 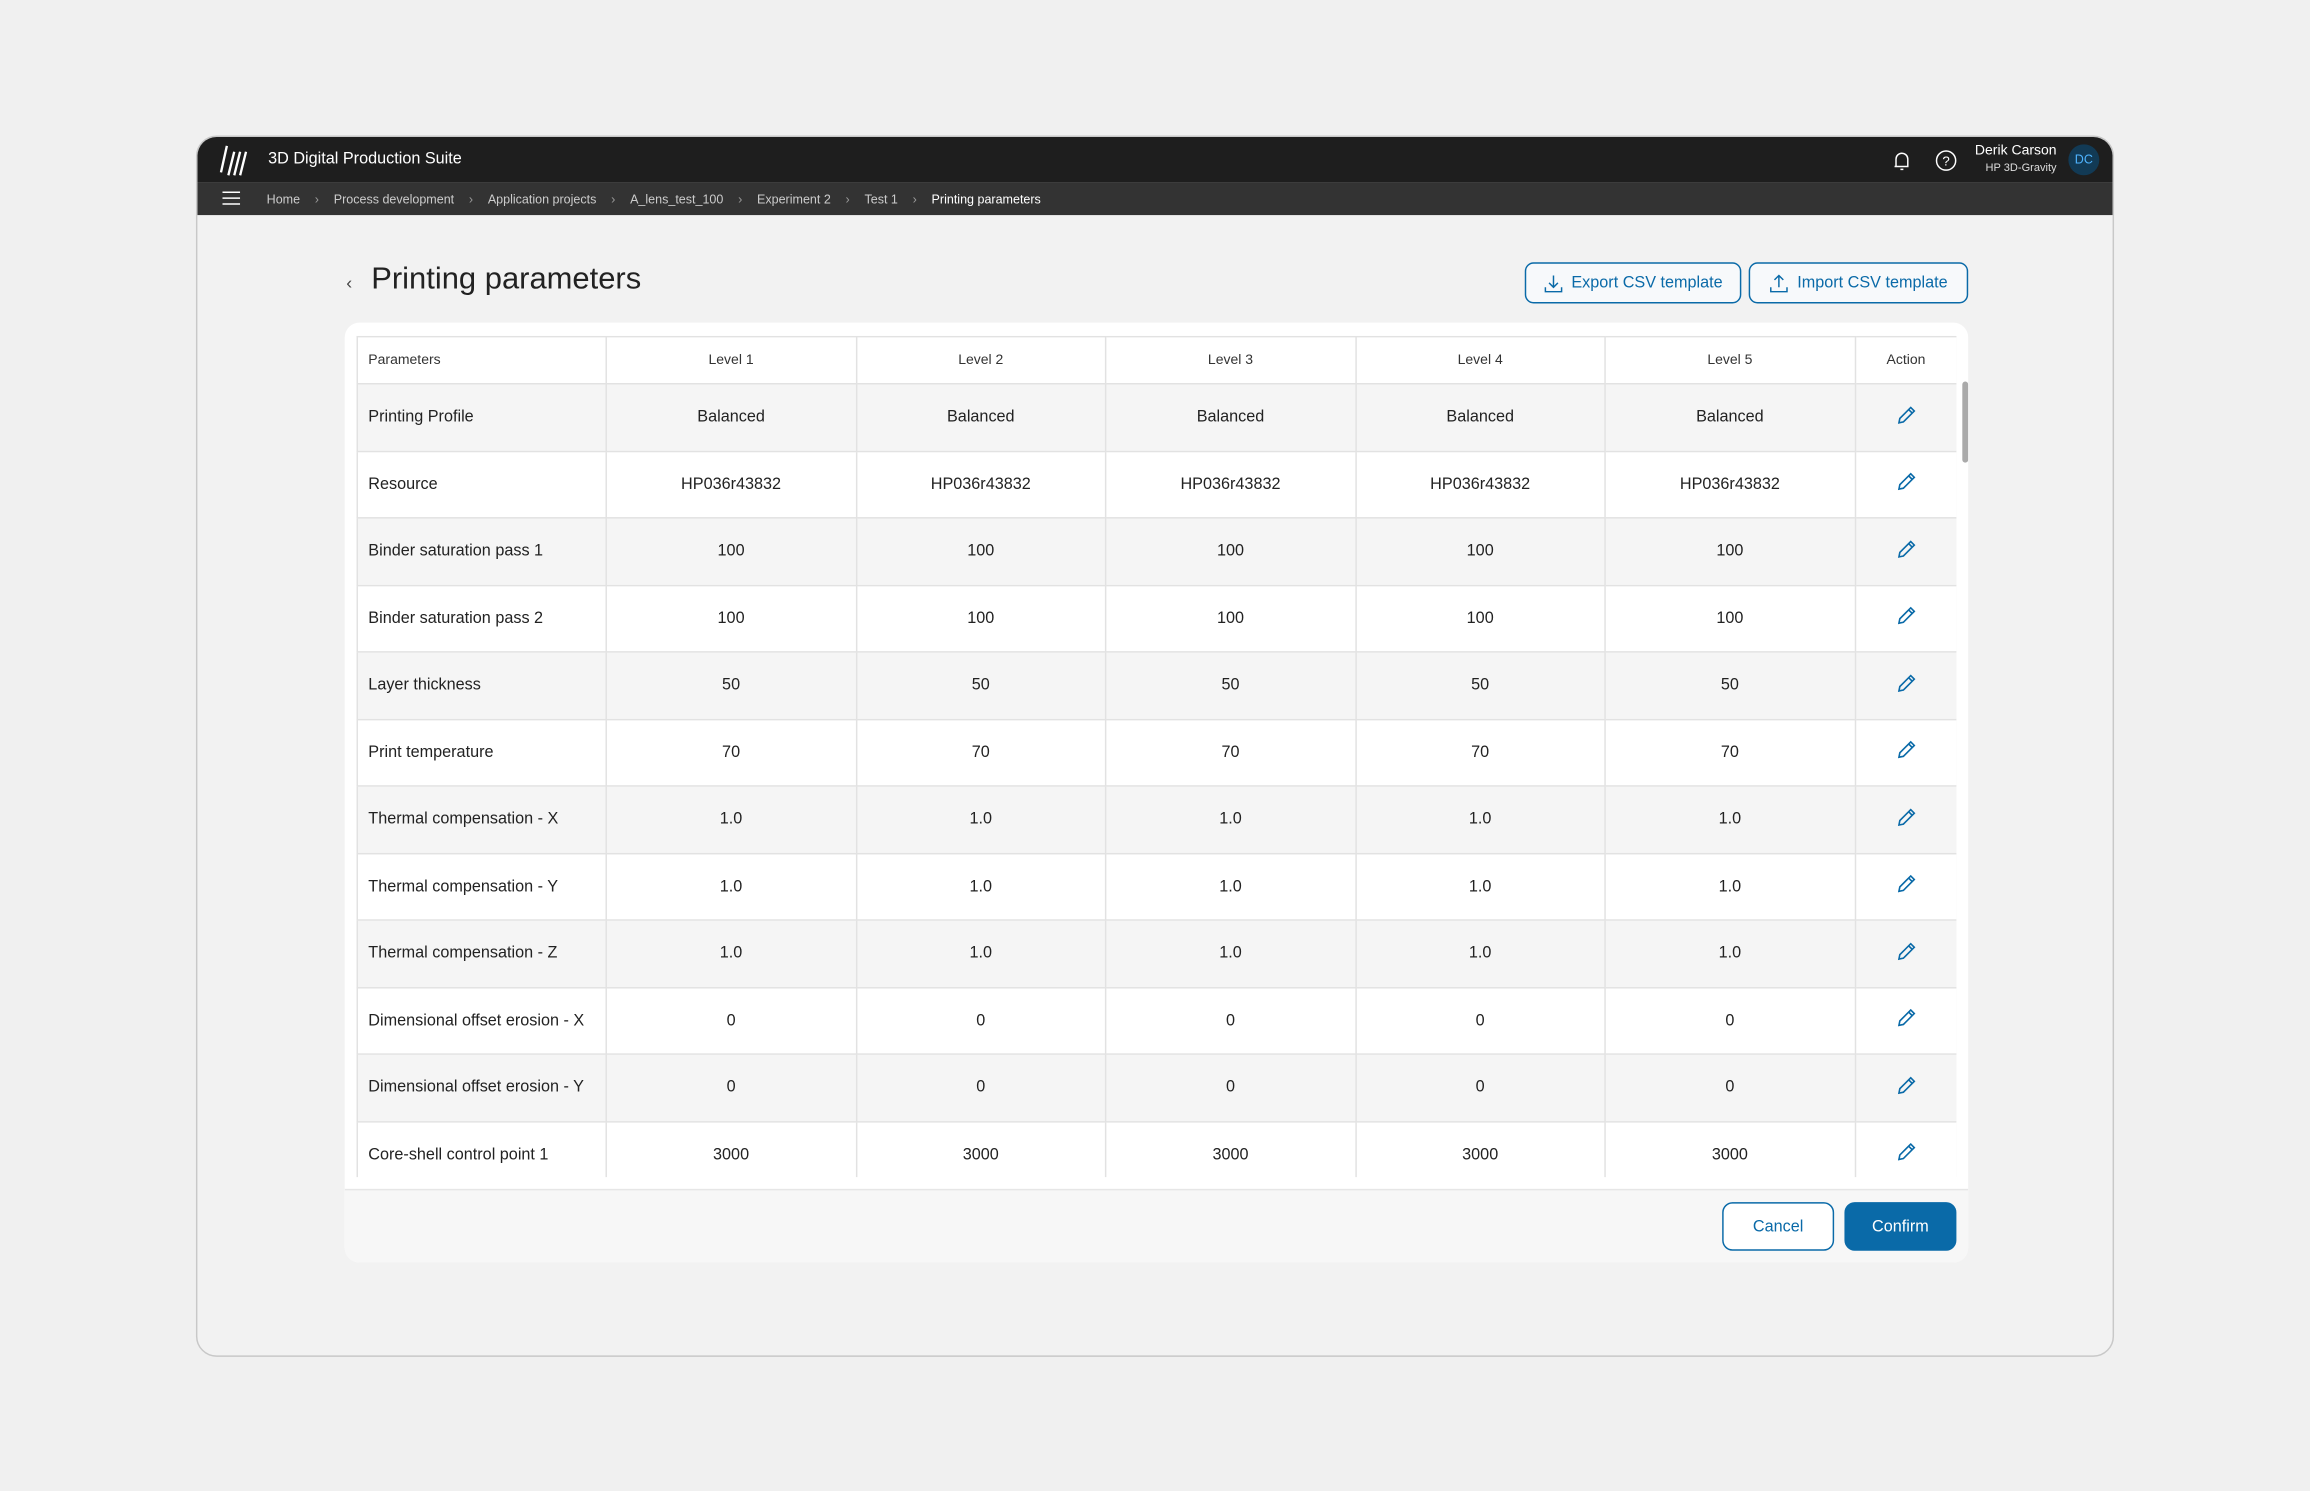 What do you see at coordinates (394, 199) in the screenshot?
I see `breadcrumb: Process development` at bounding box center [394, 199].